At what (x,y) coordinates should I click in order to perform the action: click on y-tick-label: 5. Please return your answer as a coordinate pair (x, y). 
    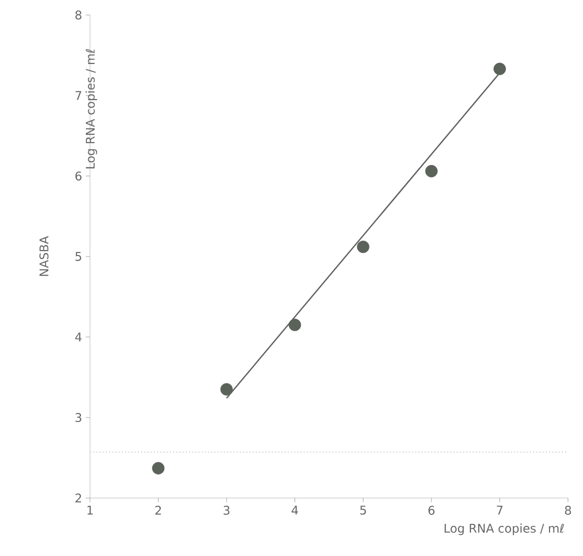
    Looking at the image, I should click on (79, 256).